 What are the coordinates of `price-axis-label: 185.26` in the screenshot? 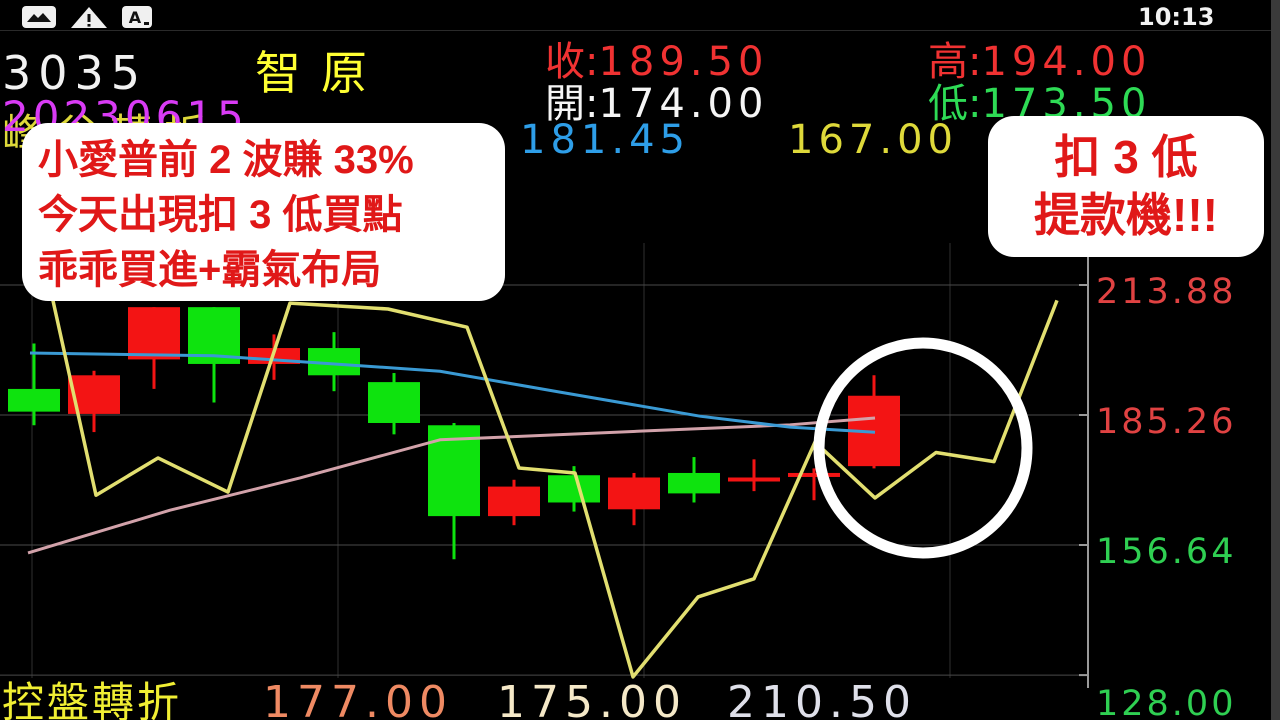 It's located at (1166, 422).